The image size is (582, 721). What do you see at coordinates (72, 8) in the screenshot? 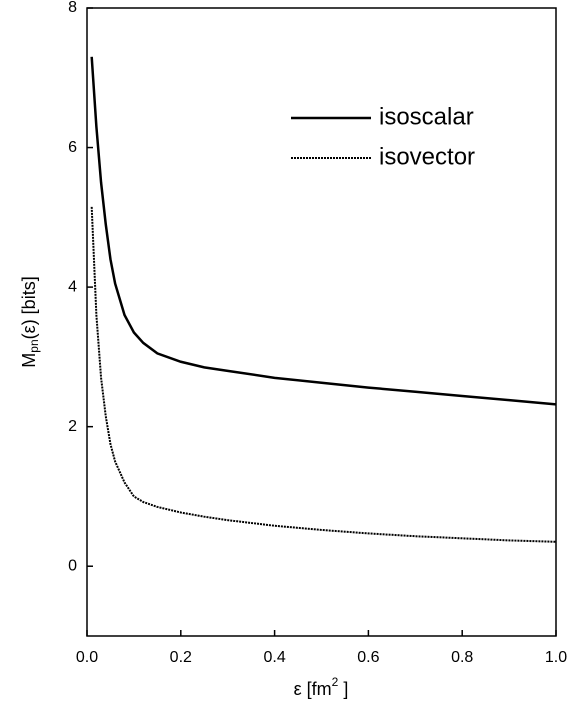
I see `y-tick-label: 8` at bounding box center [72, 8].